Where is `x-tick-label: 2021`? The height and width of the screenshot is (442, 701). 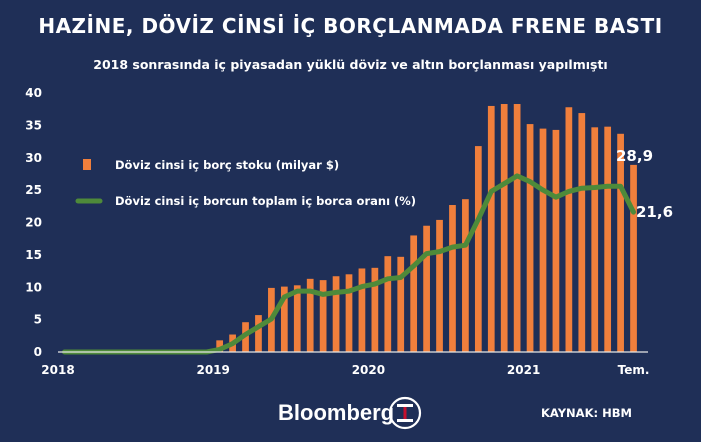
x-tick-label: 2021 is located at coordinates (523, 370).